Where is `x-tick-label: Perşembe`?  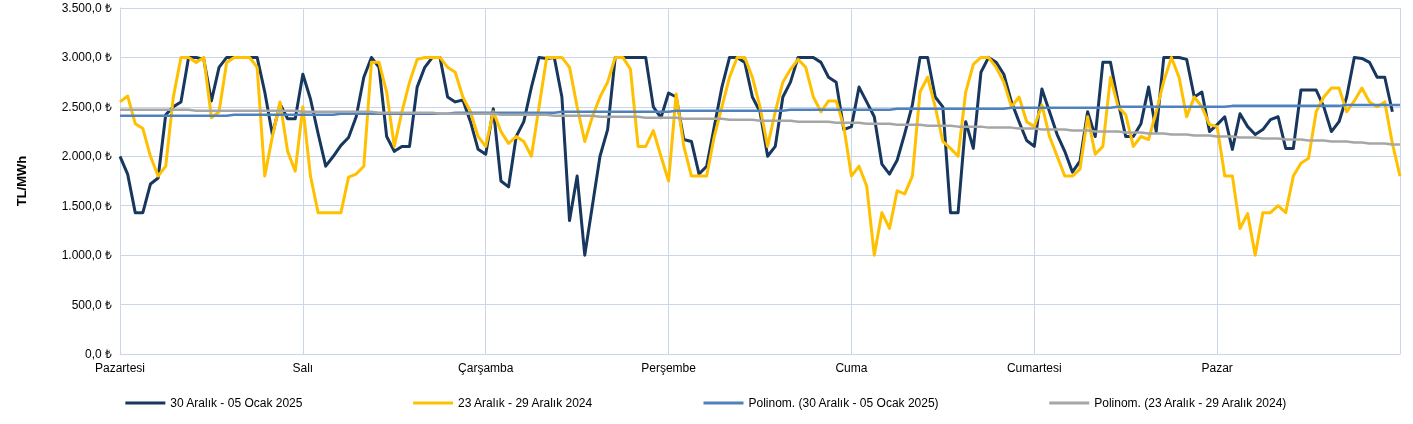 x-tick-label: Perşembe is located at coordinates (669, 368).